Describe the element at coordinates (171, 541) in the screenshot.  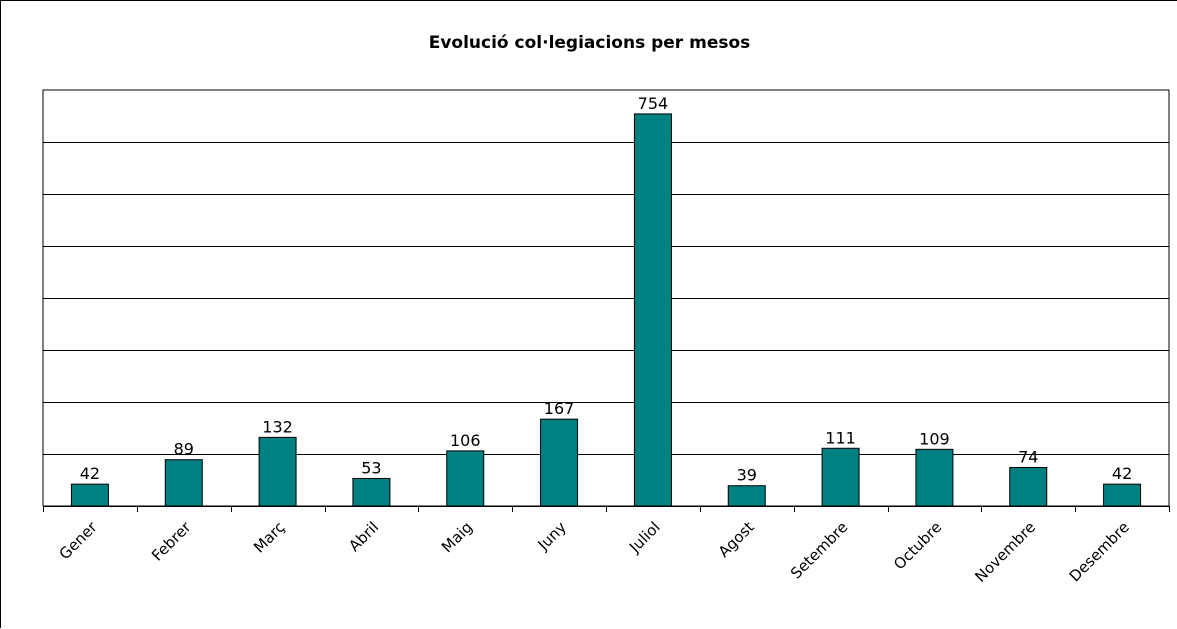
I see `x-tick-label: Febrer` at that location.